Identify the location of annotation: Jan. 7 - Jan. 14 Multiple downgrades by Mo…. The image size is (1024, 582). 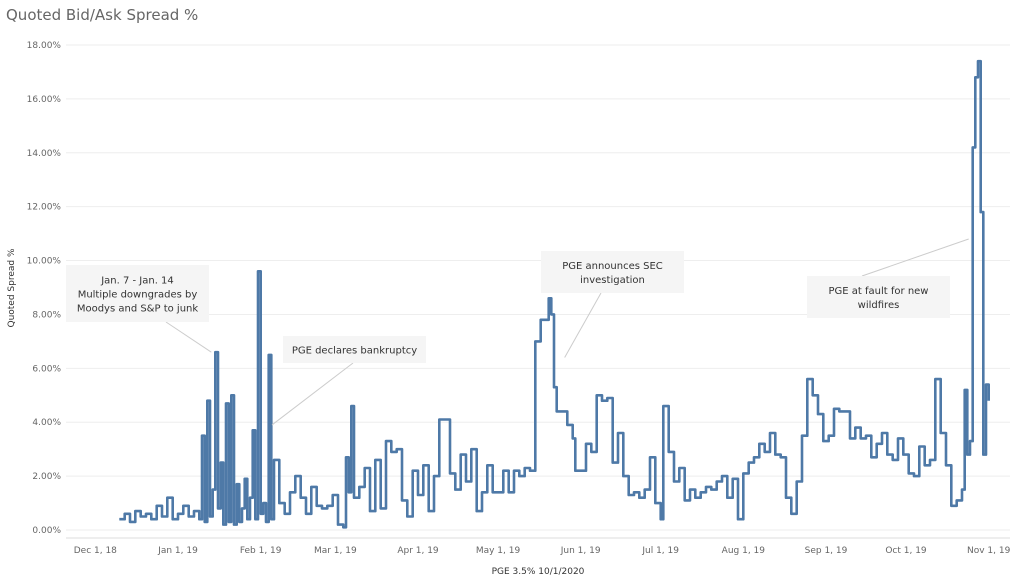
(139, 309).